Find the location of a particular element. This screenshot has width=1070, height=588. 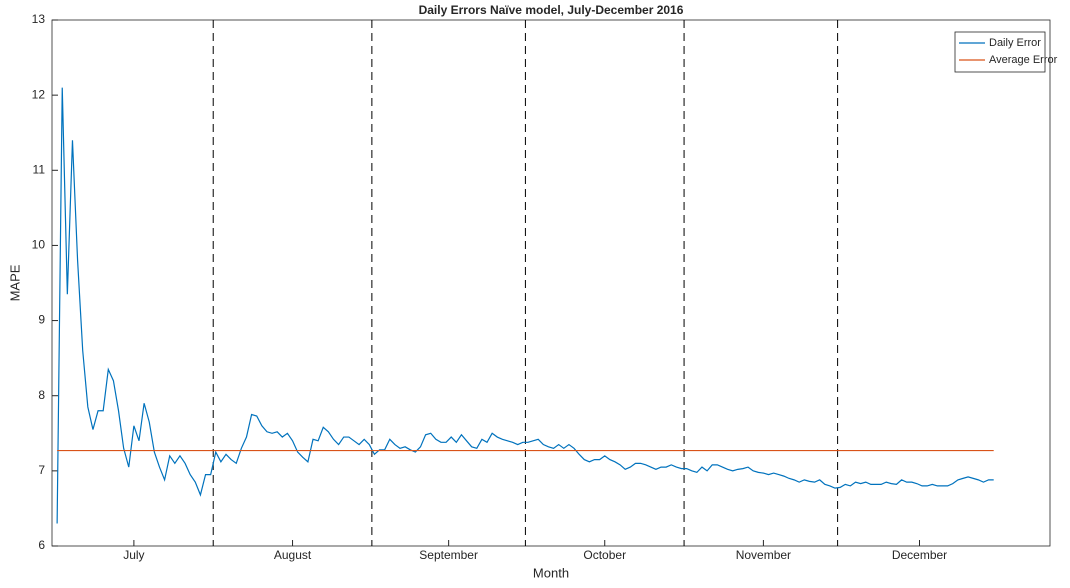

y-tick-label: 7 is located at coordinates (41, 470).